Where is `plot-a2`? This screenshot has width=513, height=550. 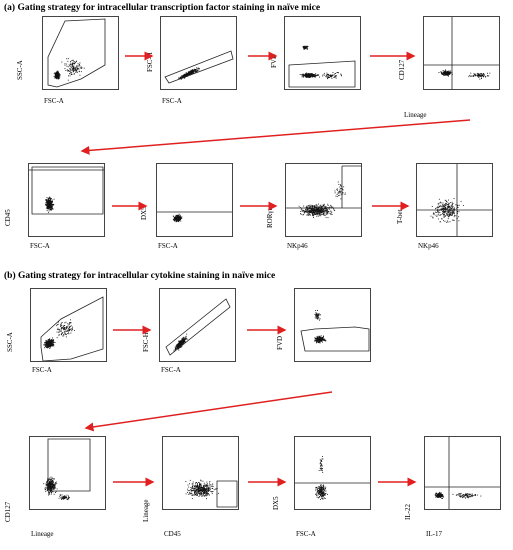 plot-a2 is located at coordinates (198, 53).